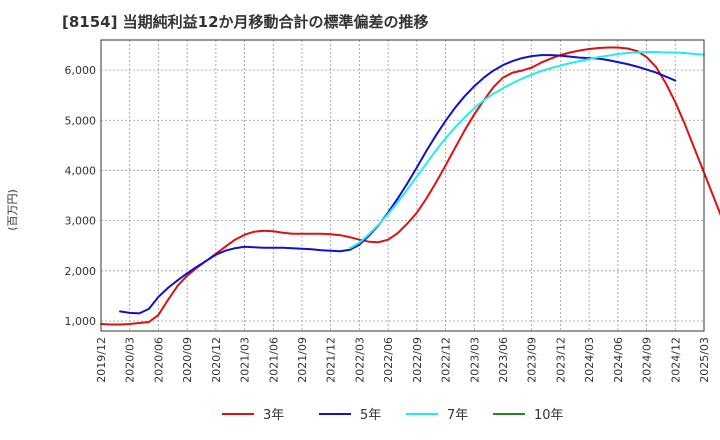 The width and height of the screenshot is (720, 440). Describe the element at coordinates (474, 360) in the screenshot. I see `x-tick-label: 2023/03` at that location.